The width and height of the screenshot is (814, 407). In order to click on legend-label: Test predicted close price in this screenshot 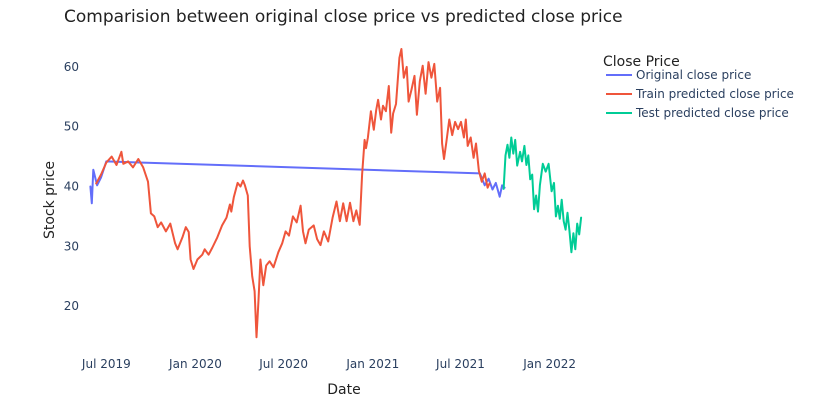, I will do `click(712, 113)`.